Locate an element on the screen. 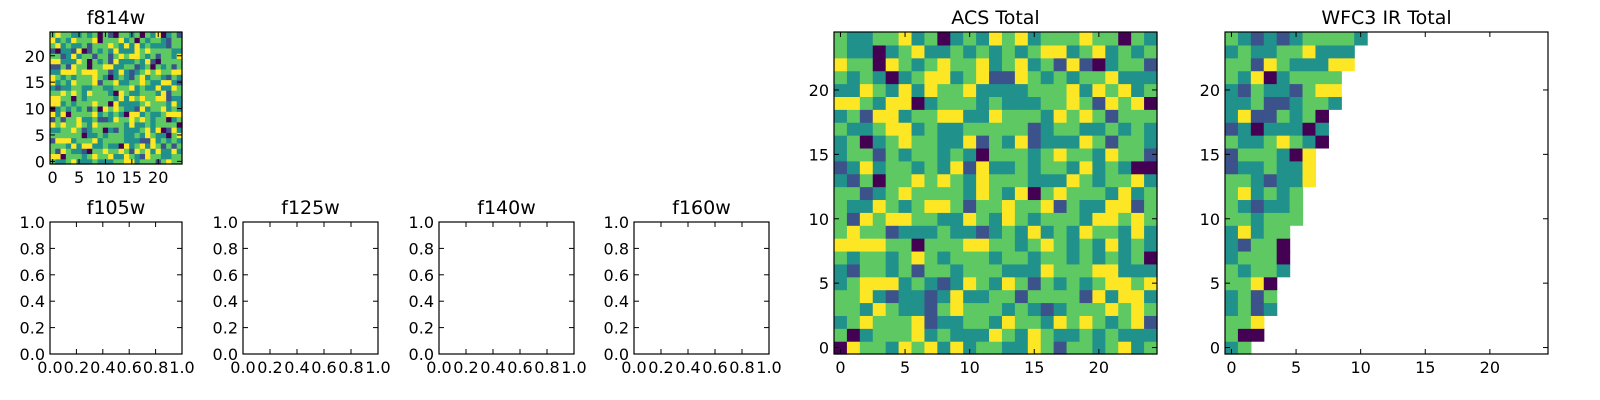 This screenshot has width=1600, height=400. acs-total-xtick-label: 15 is located at coordinates (1034, 367).